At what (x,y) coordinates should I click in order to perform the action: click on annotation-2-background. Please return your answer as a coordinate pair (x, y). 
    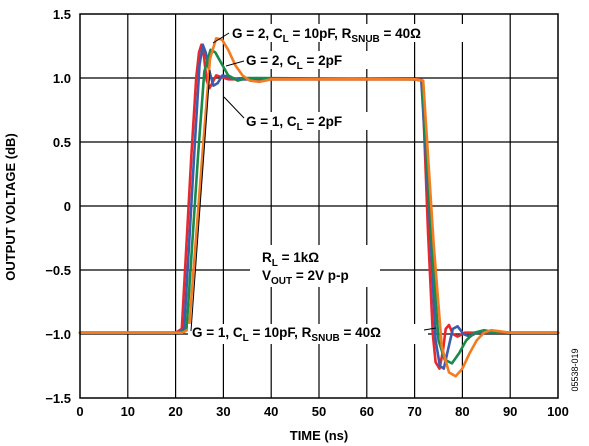
    Looking at the image, I should click on (312, 60).